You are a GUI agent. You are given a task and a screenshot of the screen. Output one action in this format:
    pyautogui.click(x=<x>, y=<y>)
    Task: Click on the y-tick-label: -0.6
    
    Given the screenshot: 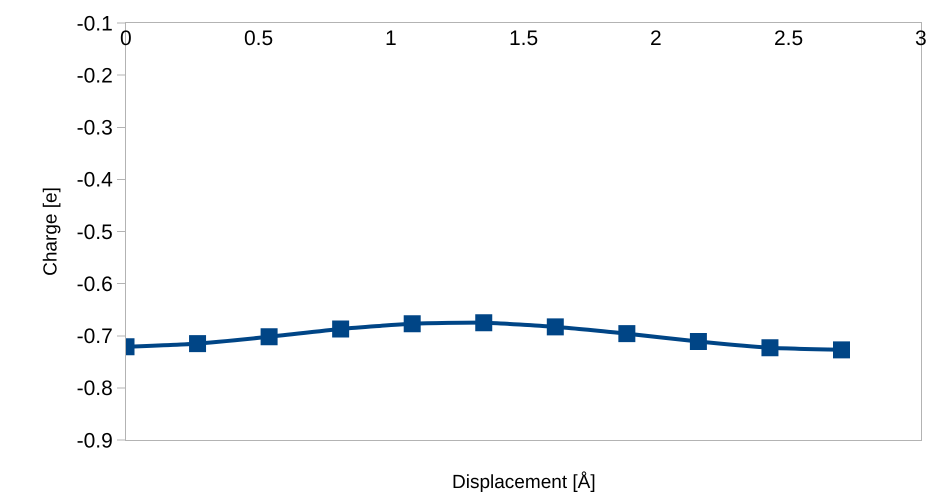 What is the action you would take?
    pyautogui.click(x=94, y=284)
    